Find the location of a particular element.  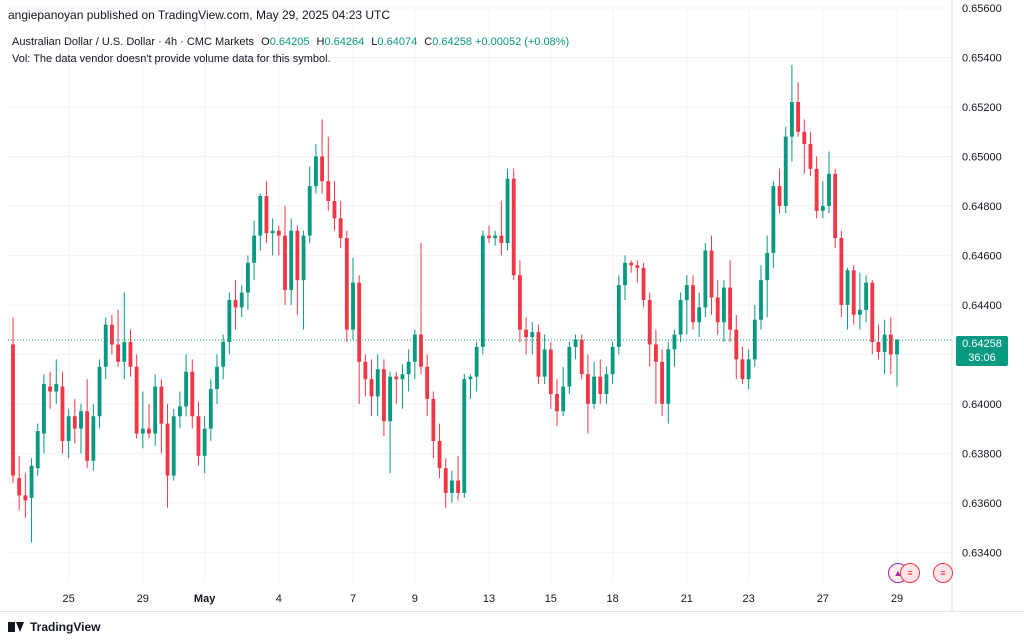

time-tick-label: 7 is located at coordinates (353, 599).